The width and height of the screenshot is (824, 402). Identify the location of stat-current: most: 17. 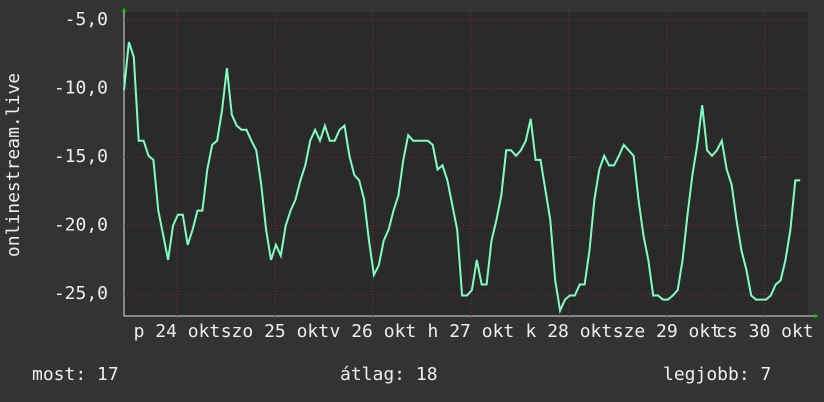
(75, 374).